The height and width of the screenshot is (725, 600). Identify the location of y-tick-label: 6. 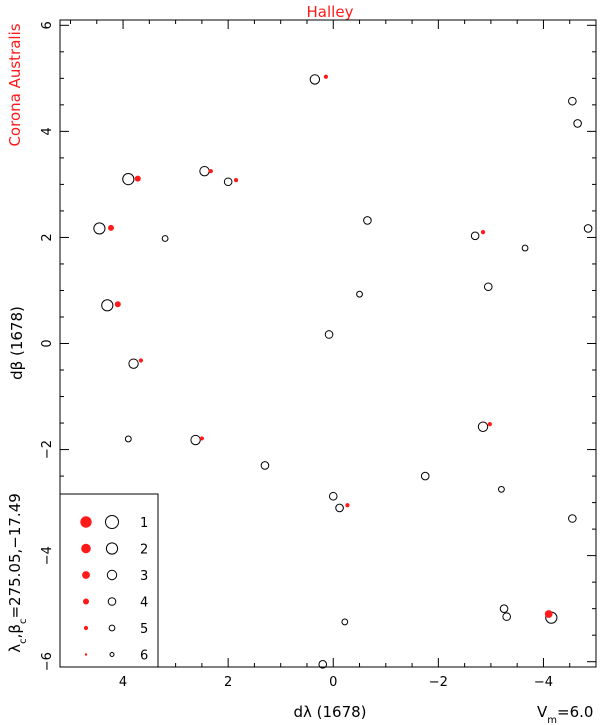
(47, 25).